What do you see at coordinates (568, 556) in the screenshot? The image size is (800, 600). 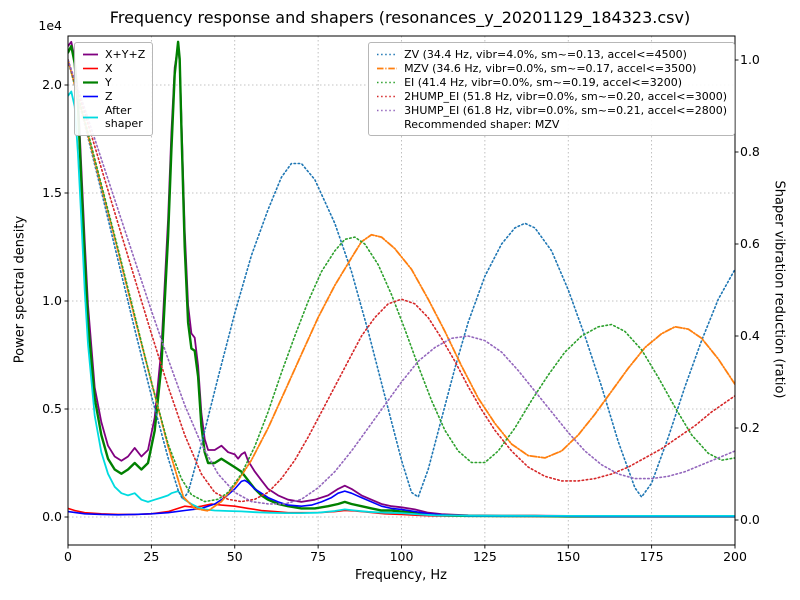 I see `x-tick-label: 150` at bounding box center [568, 556].